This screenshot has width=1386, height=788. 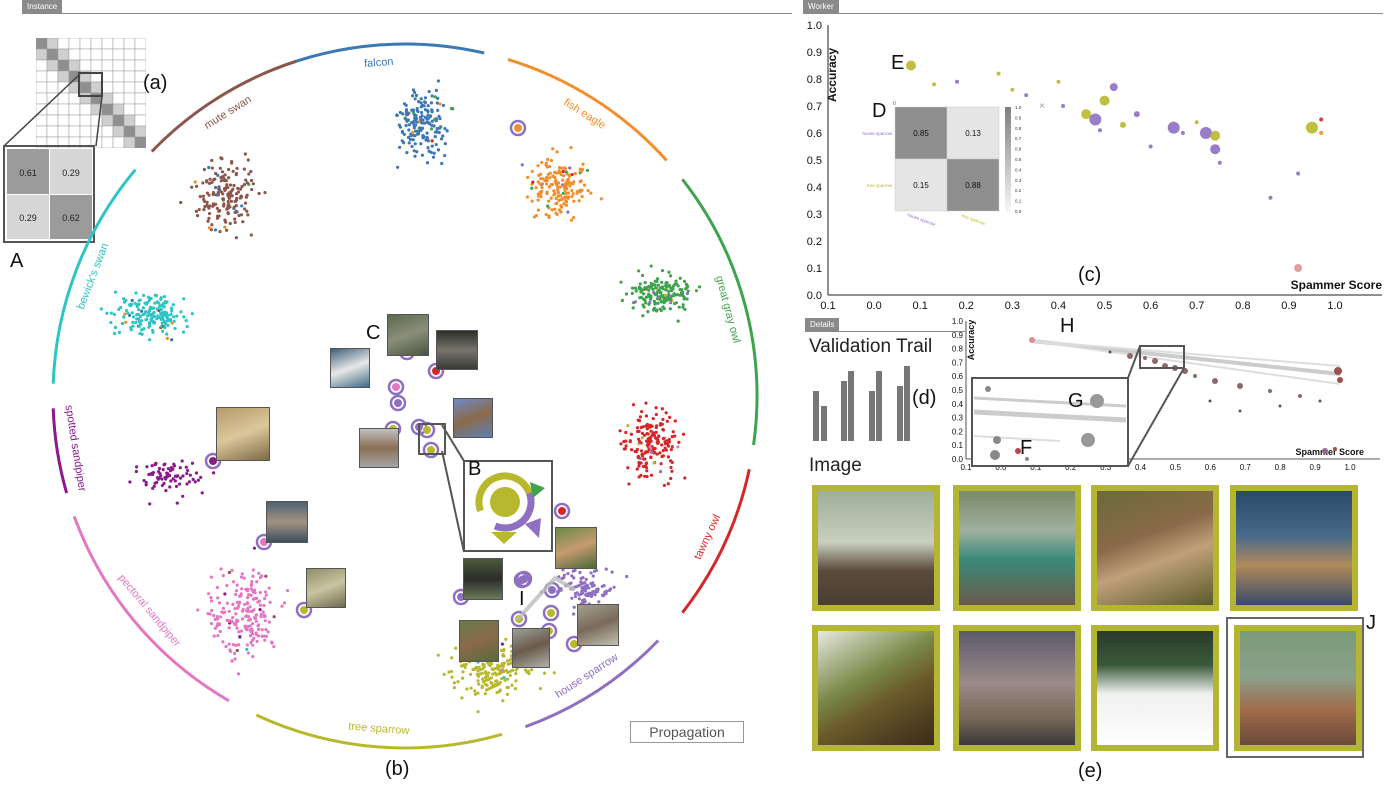 What do you see at coordinates (1042, 106) in the screenshot?
I see `close-icon: ×` at bounding box center [1042, 106].